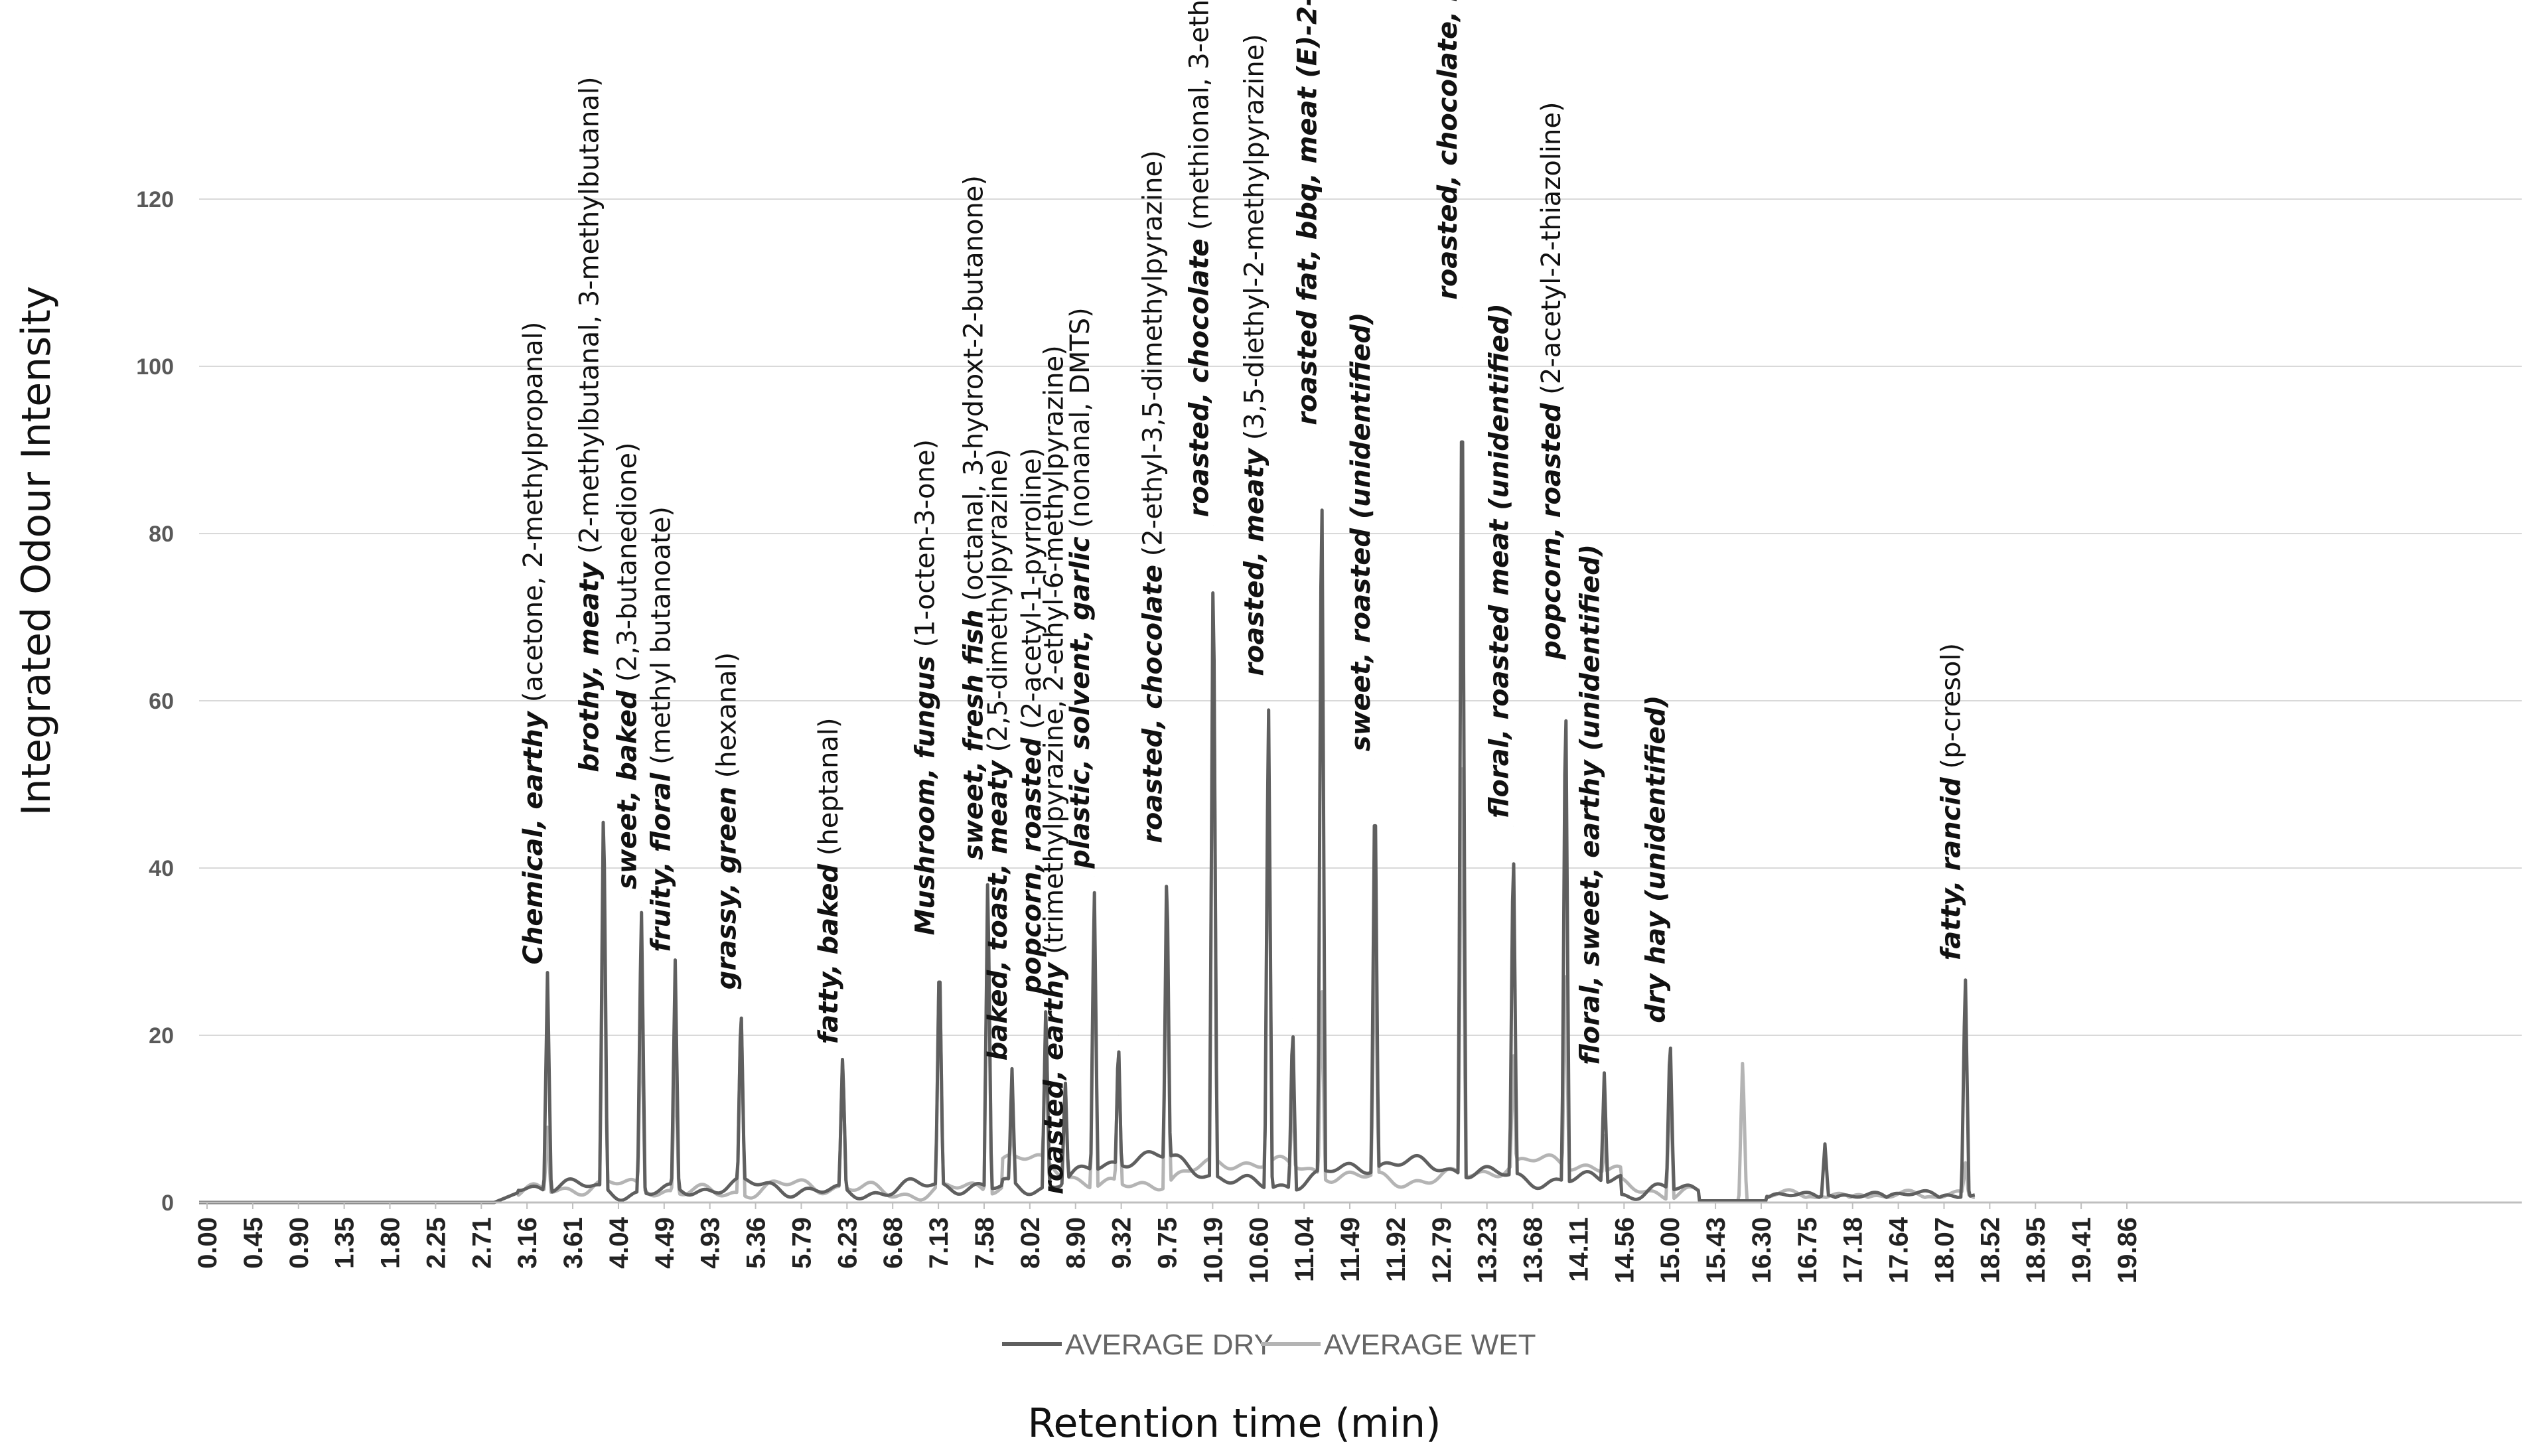 This screenshot has height=1456, width=2533. What do you see at coordinates (345, 1243) in the screenshot?
I see `x-tick-label: 1.35` at bounding box center [345, 1243].